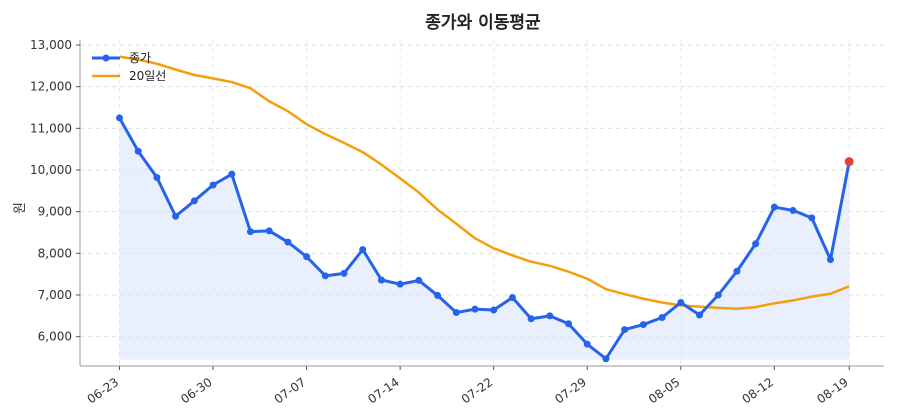 The width and height of the screenshot is (900, 420). I want to click on y-tick-label: 6,000, so click(55, 337).